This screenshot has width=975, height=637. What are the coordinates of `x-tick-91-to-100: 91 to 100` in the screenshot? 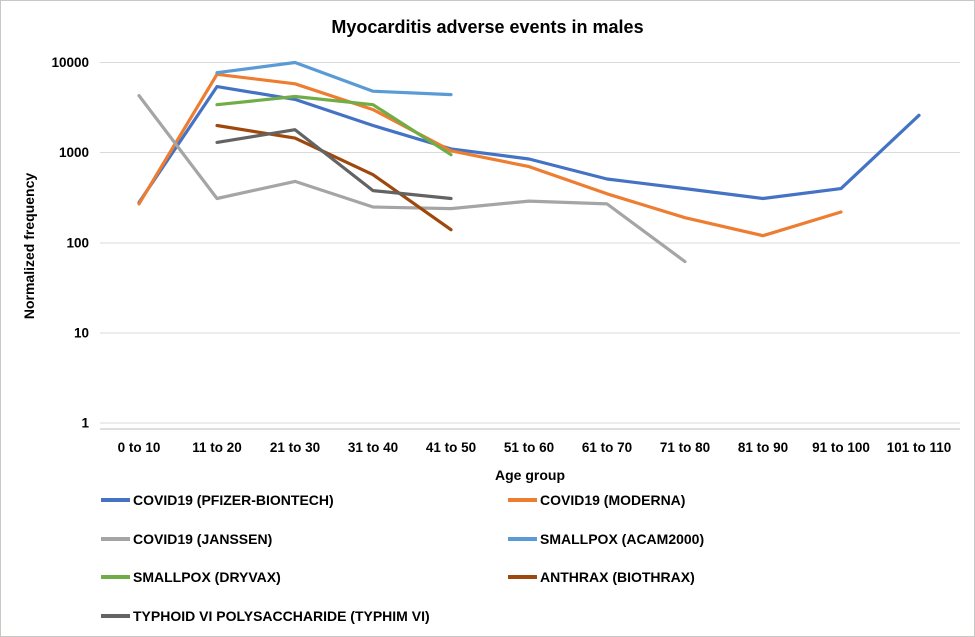 It's located at (841, 447).